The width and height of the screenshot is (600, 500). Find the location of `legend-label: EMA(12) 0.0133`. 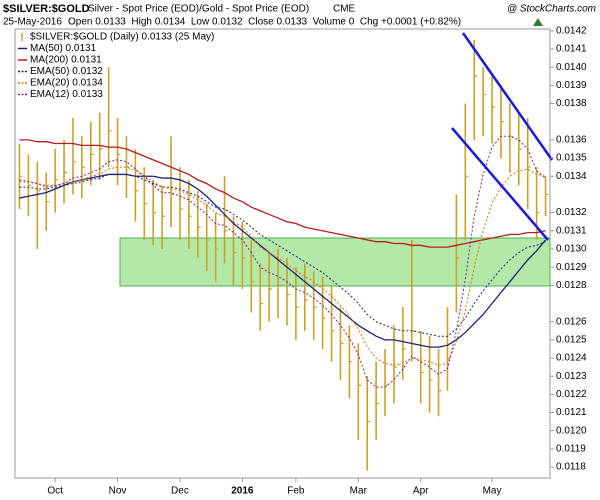

legend-label: EMA(12) 0.0133 is located at coordinates (66, 94).